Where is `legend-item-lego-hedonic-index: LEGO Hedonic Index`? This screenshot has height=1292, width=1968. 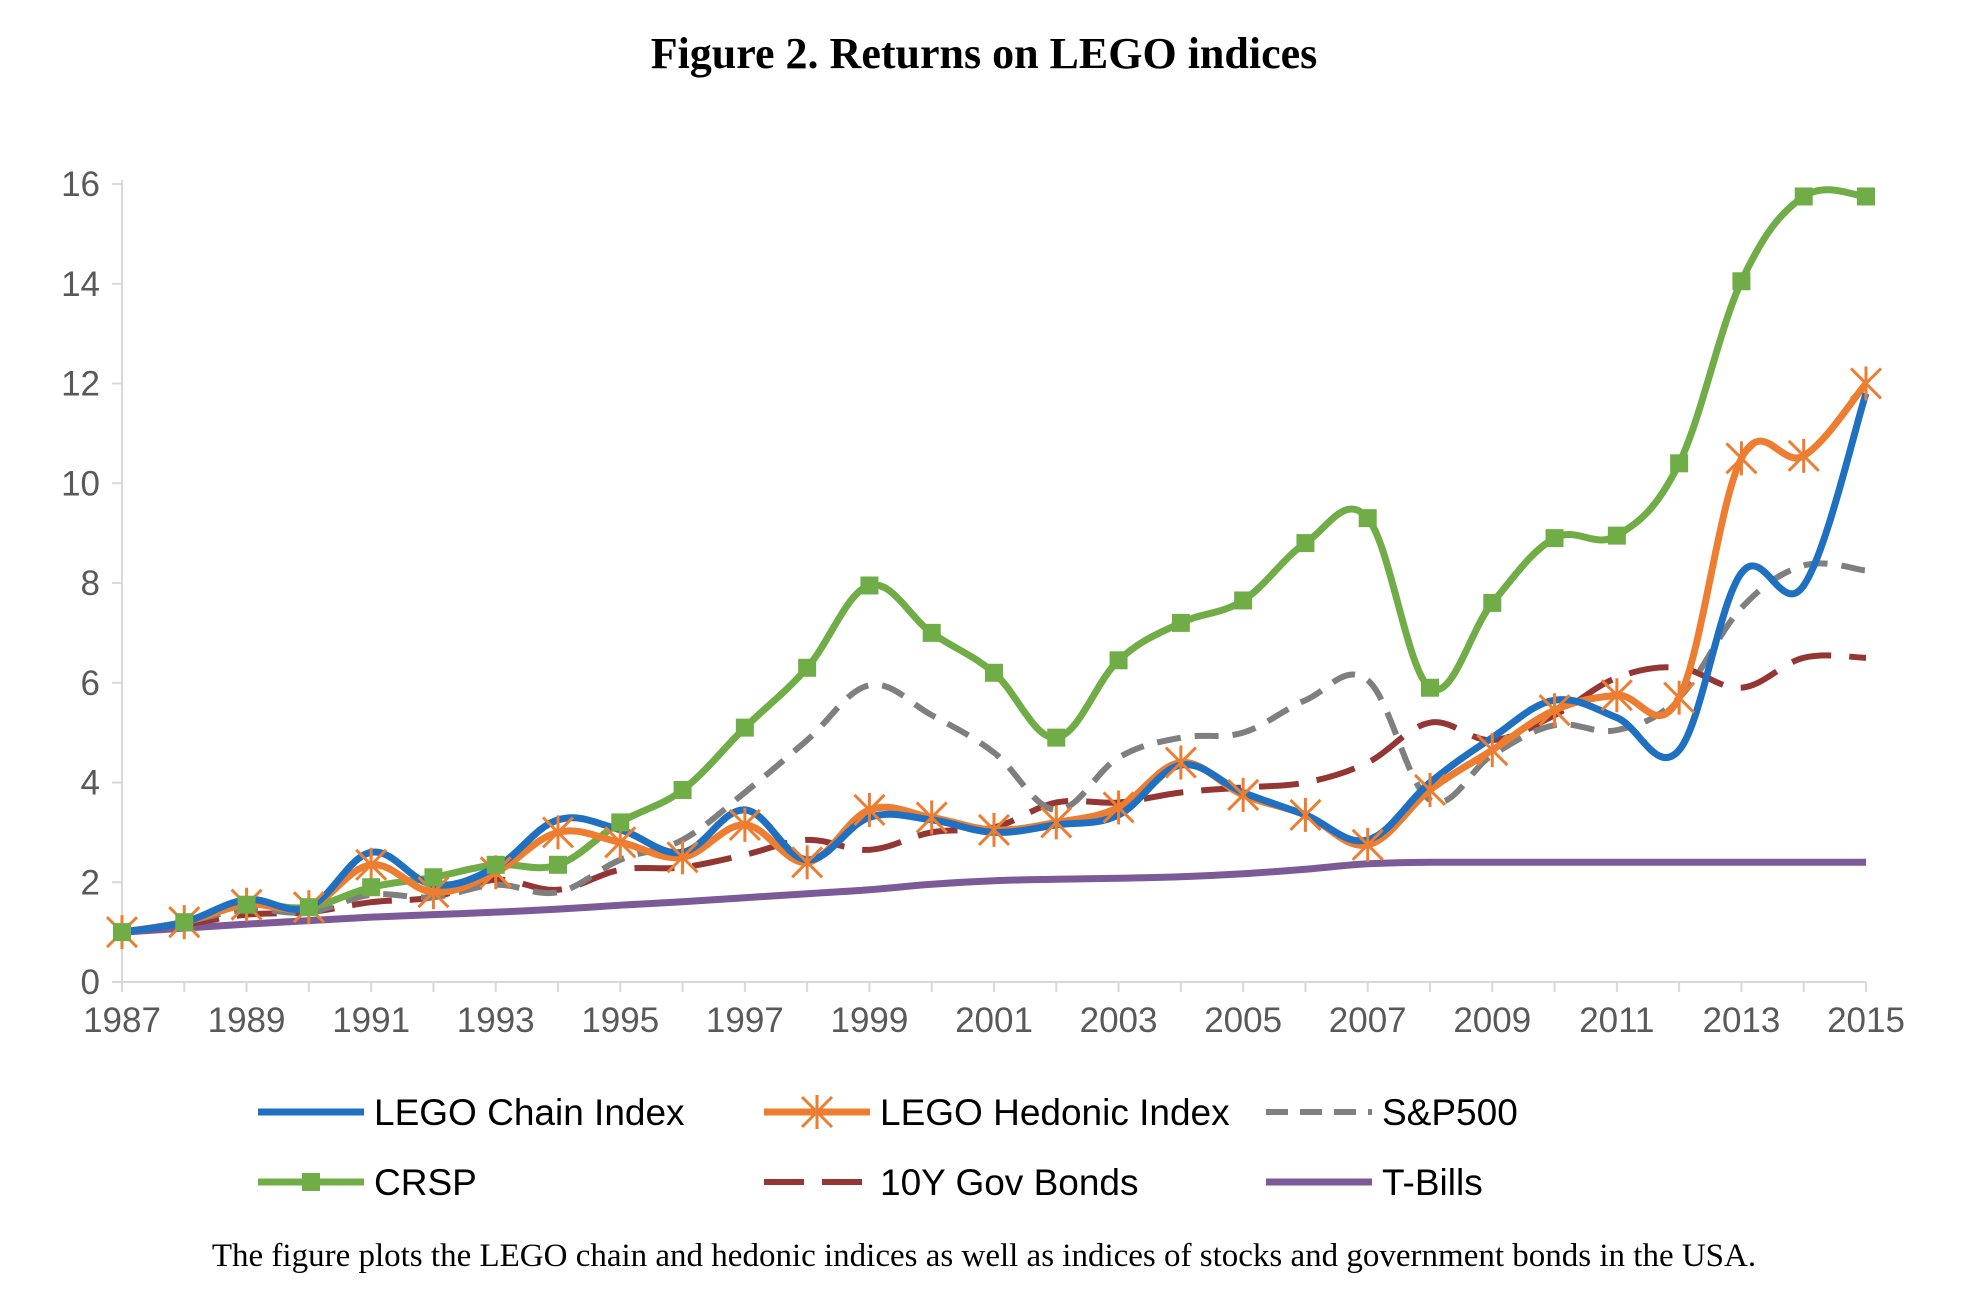 legend-item-lego-hedonic-index: LEGO Hedonic Index is located at coordinates (997, 1112).